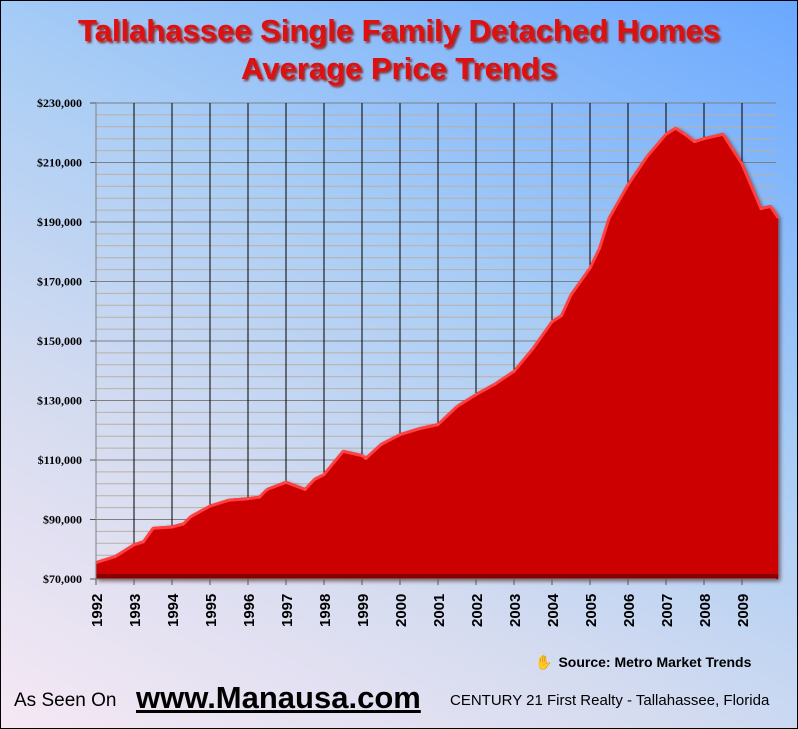 This screenshot has width=798, height=729. I want to click on title-line-2: Average Price Trends, so click(399, 68).